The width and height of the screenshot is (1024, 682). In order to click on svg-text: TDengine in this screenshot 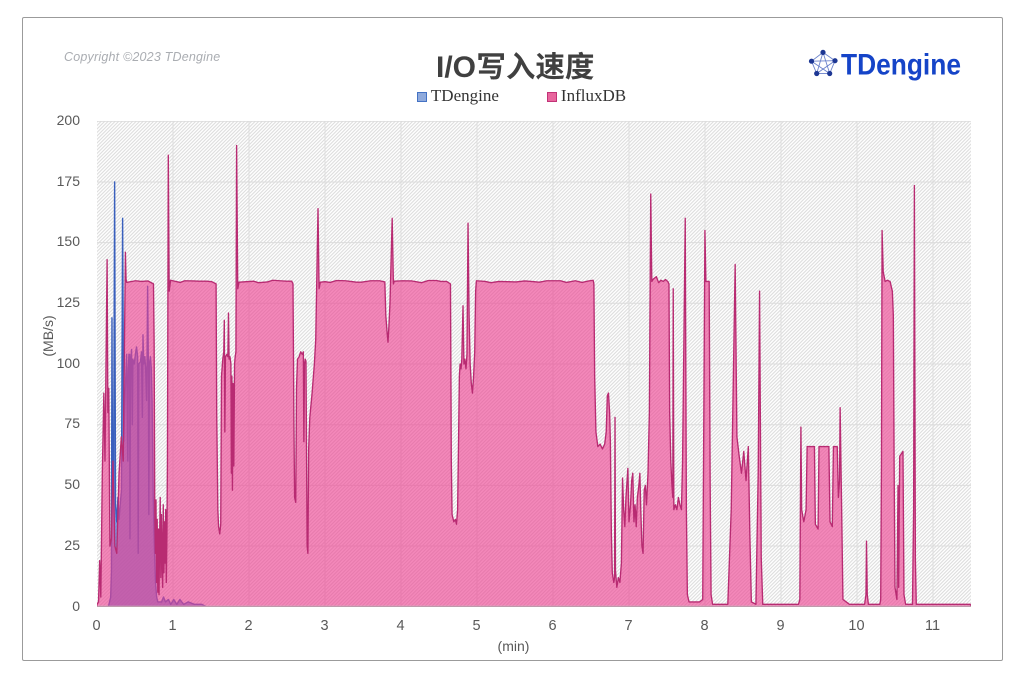, I will do `click(901, 65)`.